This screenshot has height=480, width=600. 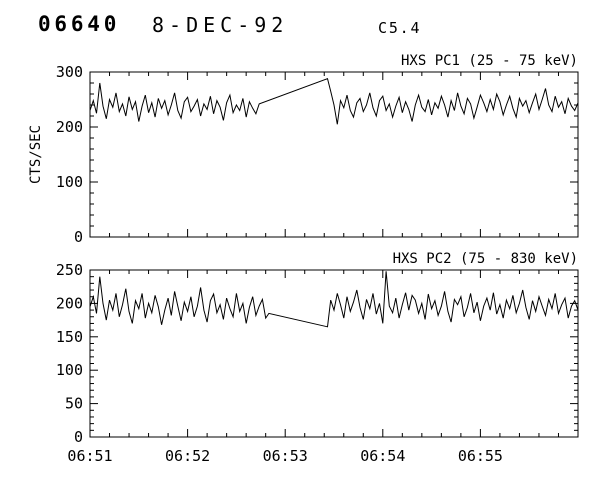 What do you see at coordinates (89, 456) in the screenshot?
I see `x-tick-label: 06:51` at bounding box center [89, 456].